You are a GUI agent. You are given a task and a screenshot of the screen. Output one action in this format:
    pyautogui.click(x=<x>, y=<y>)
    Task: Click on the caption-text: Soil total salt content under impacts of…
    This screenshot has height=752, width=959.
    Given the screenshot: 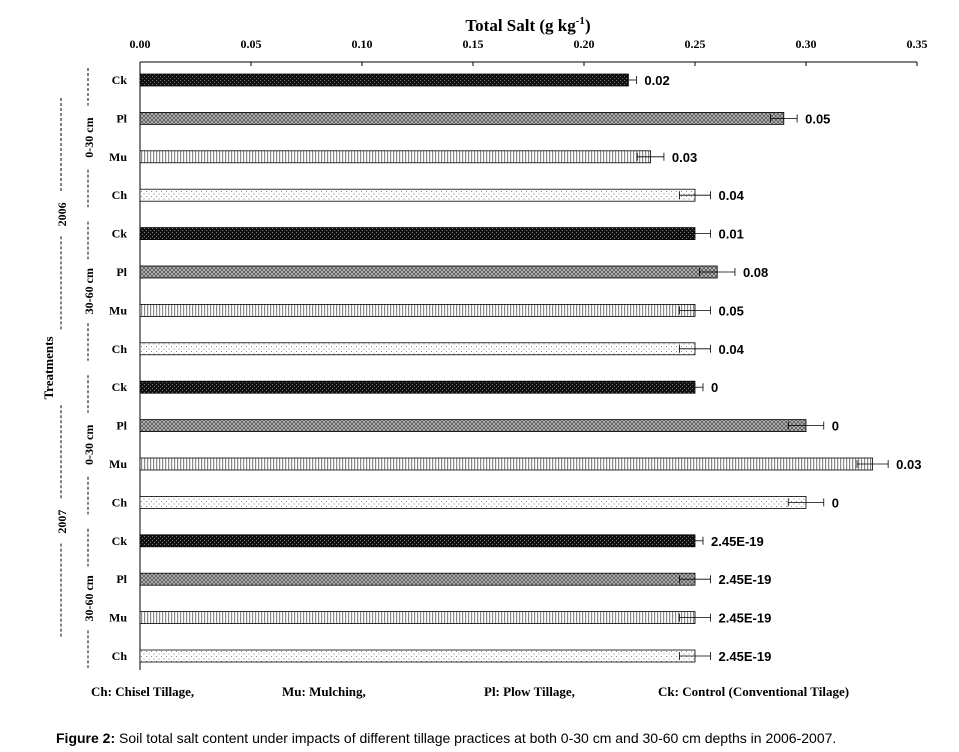 What is the action you would take?
    pyautogui.click(x=476, y=738)
    